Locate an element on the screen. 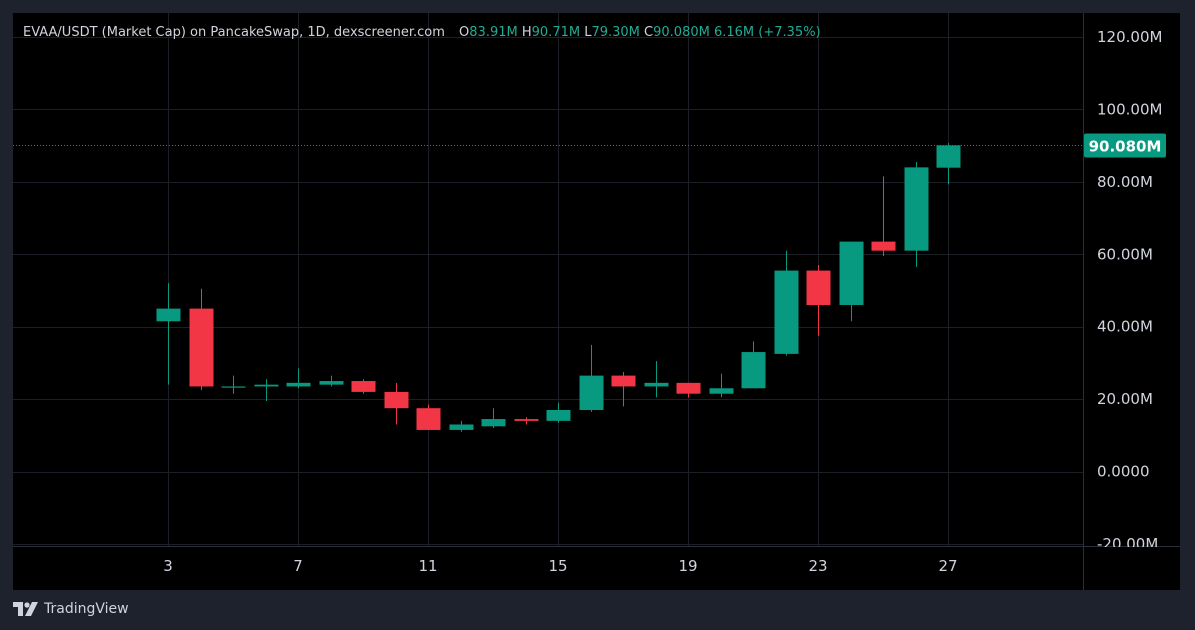 The image size is (1195, 630). x-tick-label: 19 is located at coordinates (687, 566).